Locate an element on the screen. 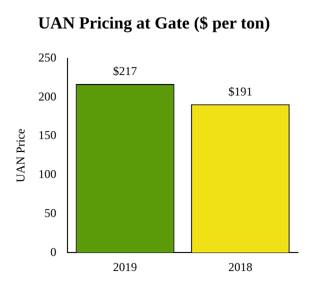  y-tick-label: 50 is located at coordinates (50, 213).